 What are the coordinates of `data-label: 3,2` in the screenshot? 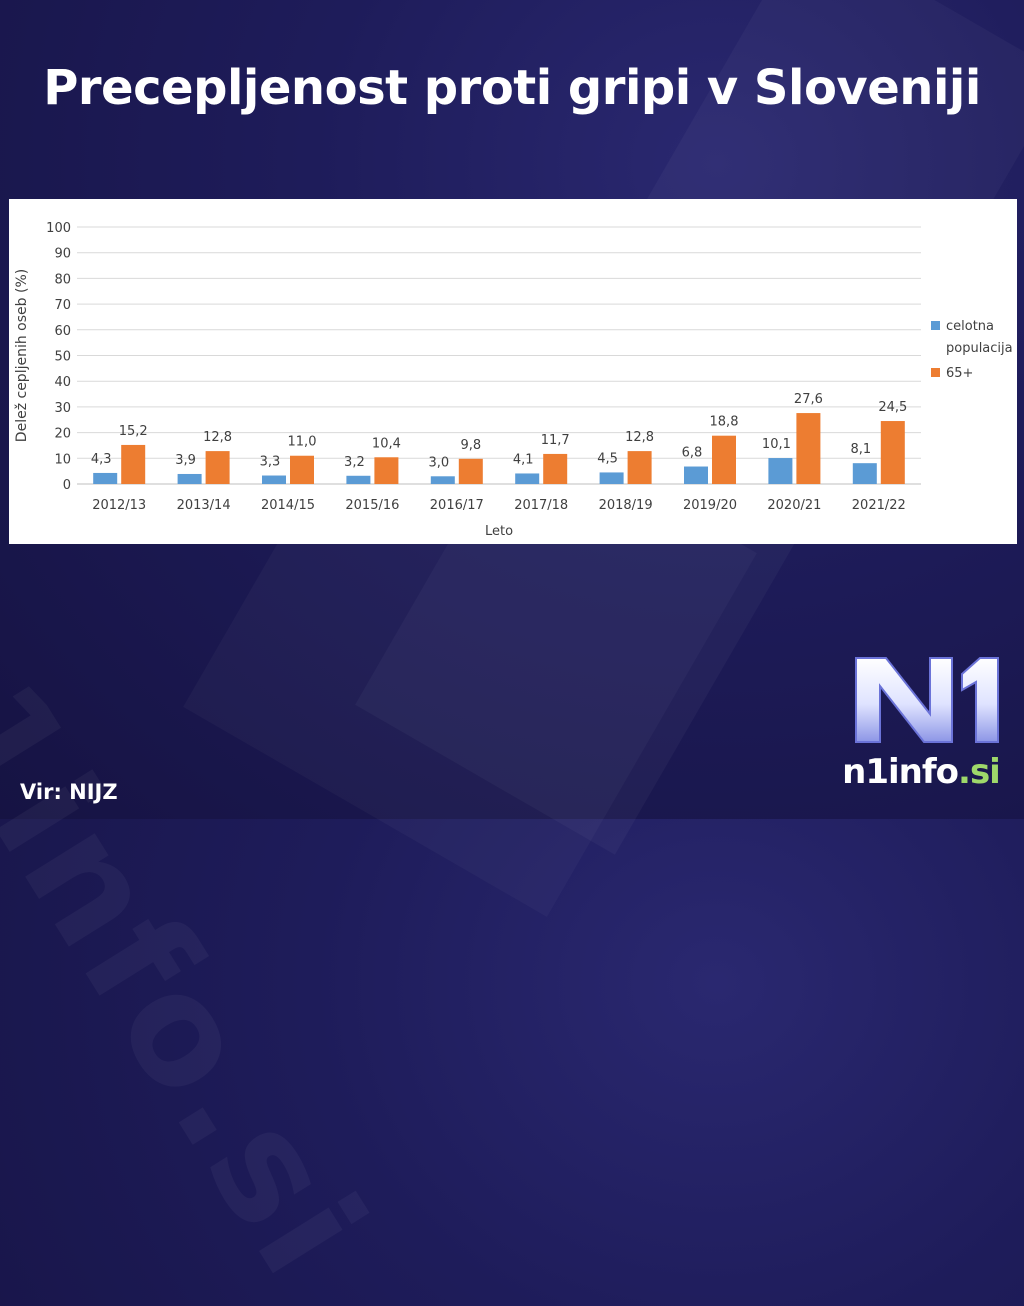 It's located at (354, 462).